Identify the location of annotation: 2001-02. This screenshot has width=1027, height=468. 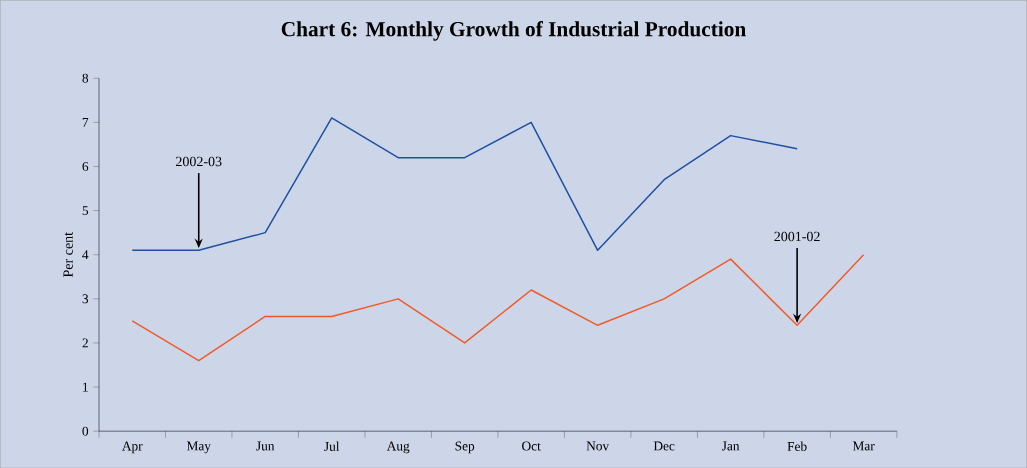
(797, 236).